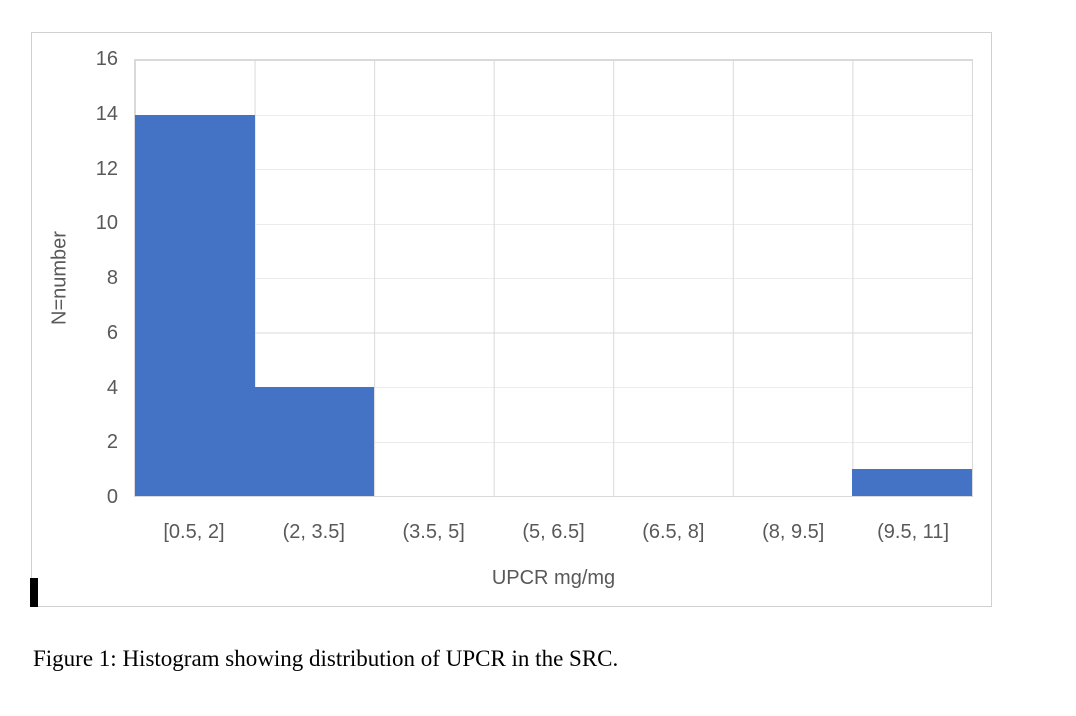 Image resolution: width=1076 pixels, height=716 pixels. What do you see at coordinates (433, 532) in the screenshot?
I see `x-tick-label: (3.5, 5]` at bounding box center [433, 532].